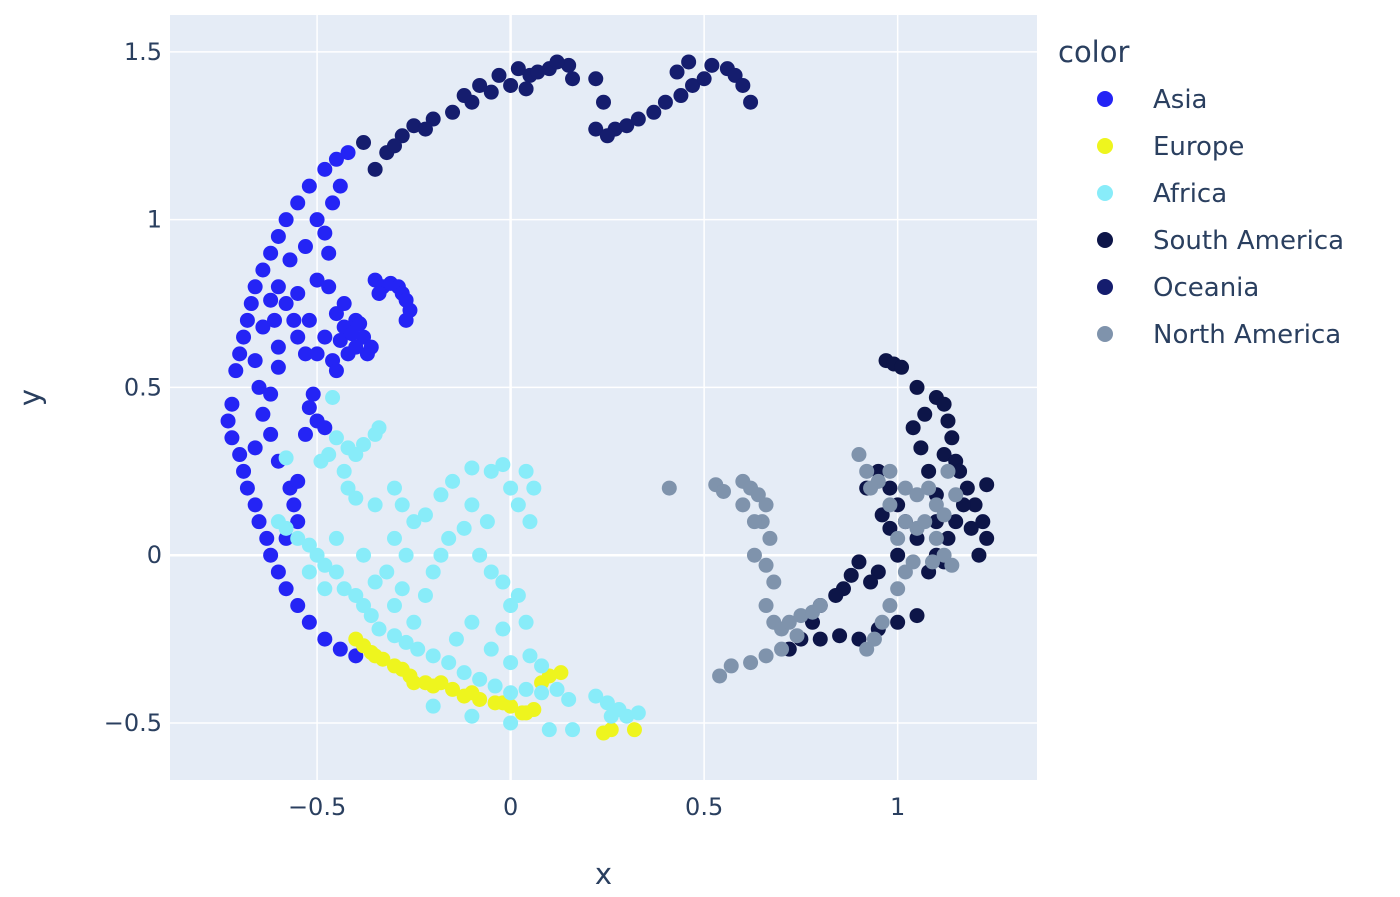 Image resolution: width=1400 pixels, height=897 pixels. Describe the element at coordinates (596, 807) in the screenshot. I see `x-axis-ticks: −0.5 0 0.5 1` at that location.